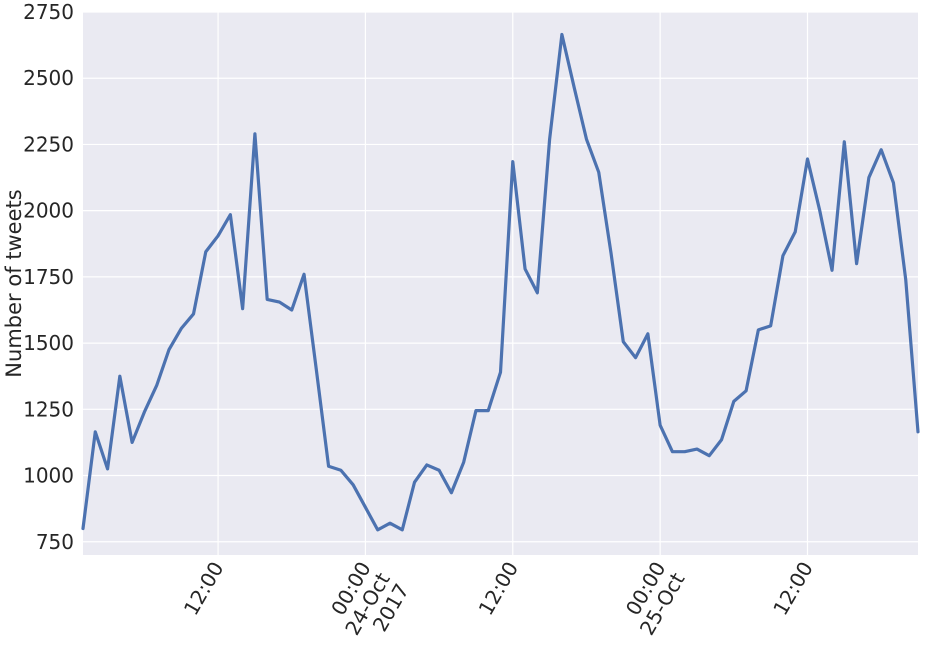  I want to click on y-tick-label: 750, so click(55, 542).